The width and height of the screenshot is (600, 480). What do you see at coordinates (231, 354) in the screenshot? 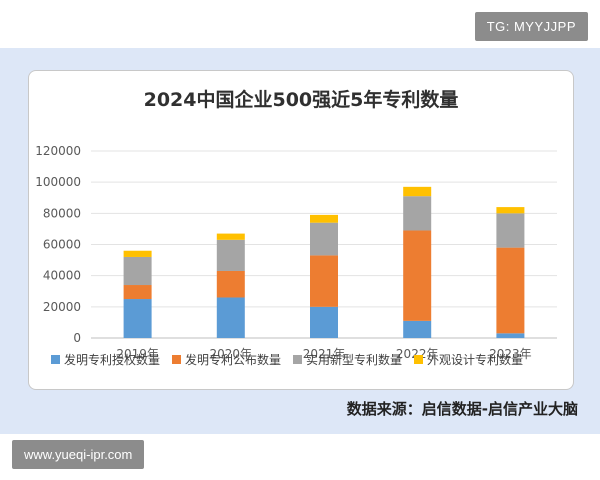
I see `x-tick-label: 2020年` at bounding box center [231, 354].